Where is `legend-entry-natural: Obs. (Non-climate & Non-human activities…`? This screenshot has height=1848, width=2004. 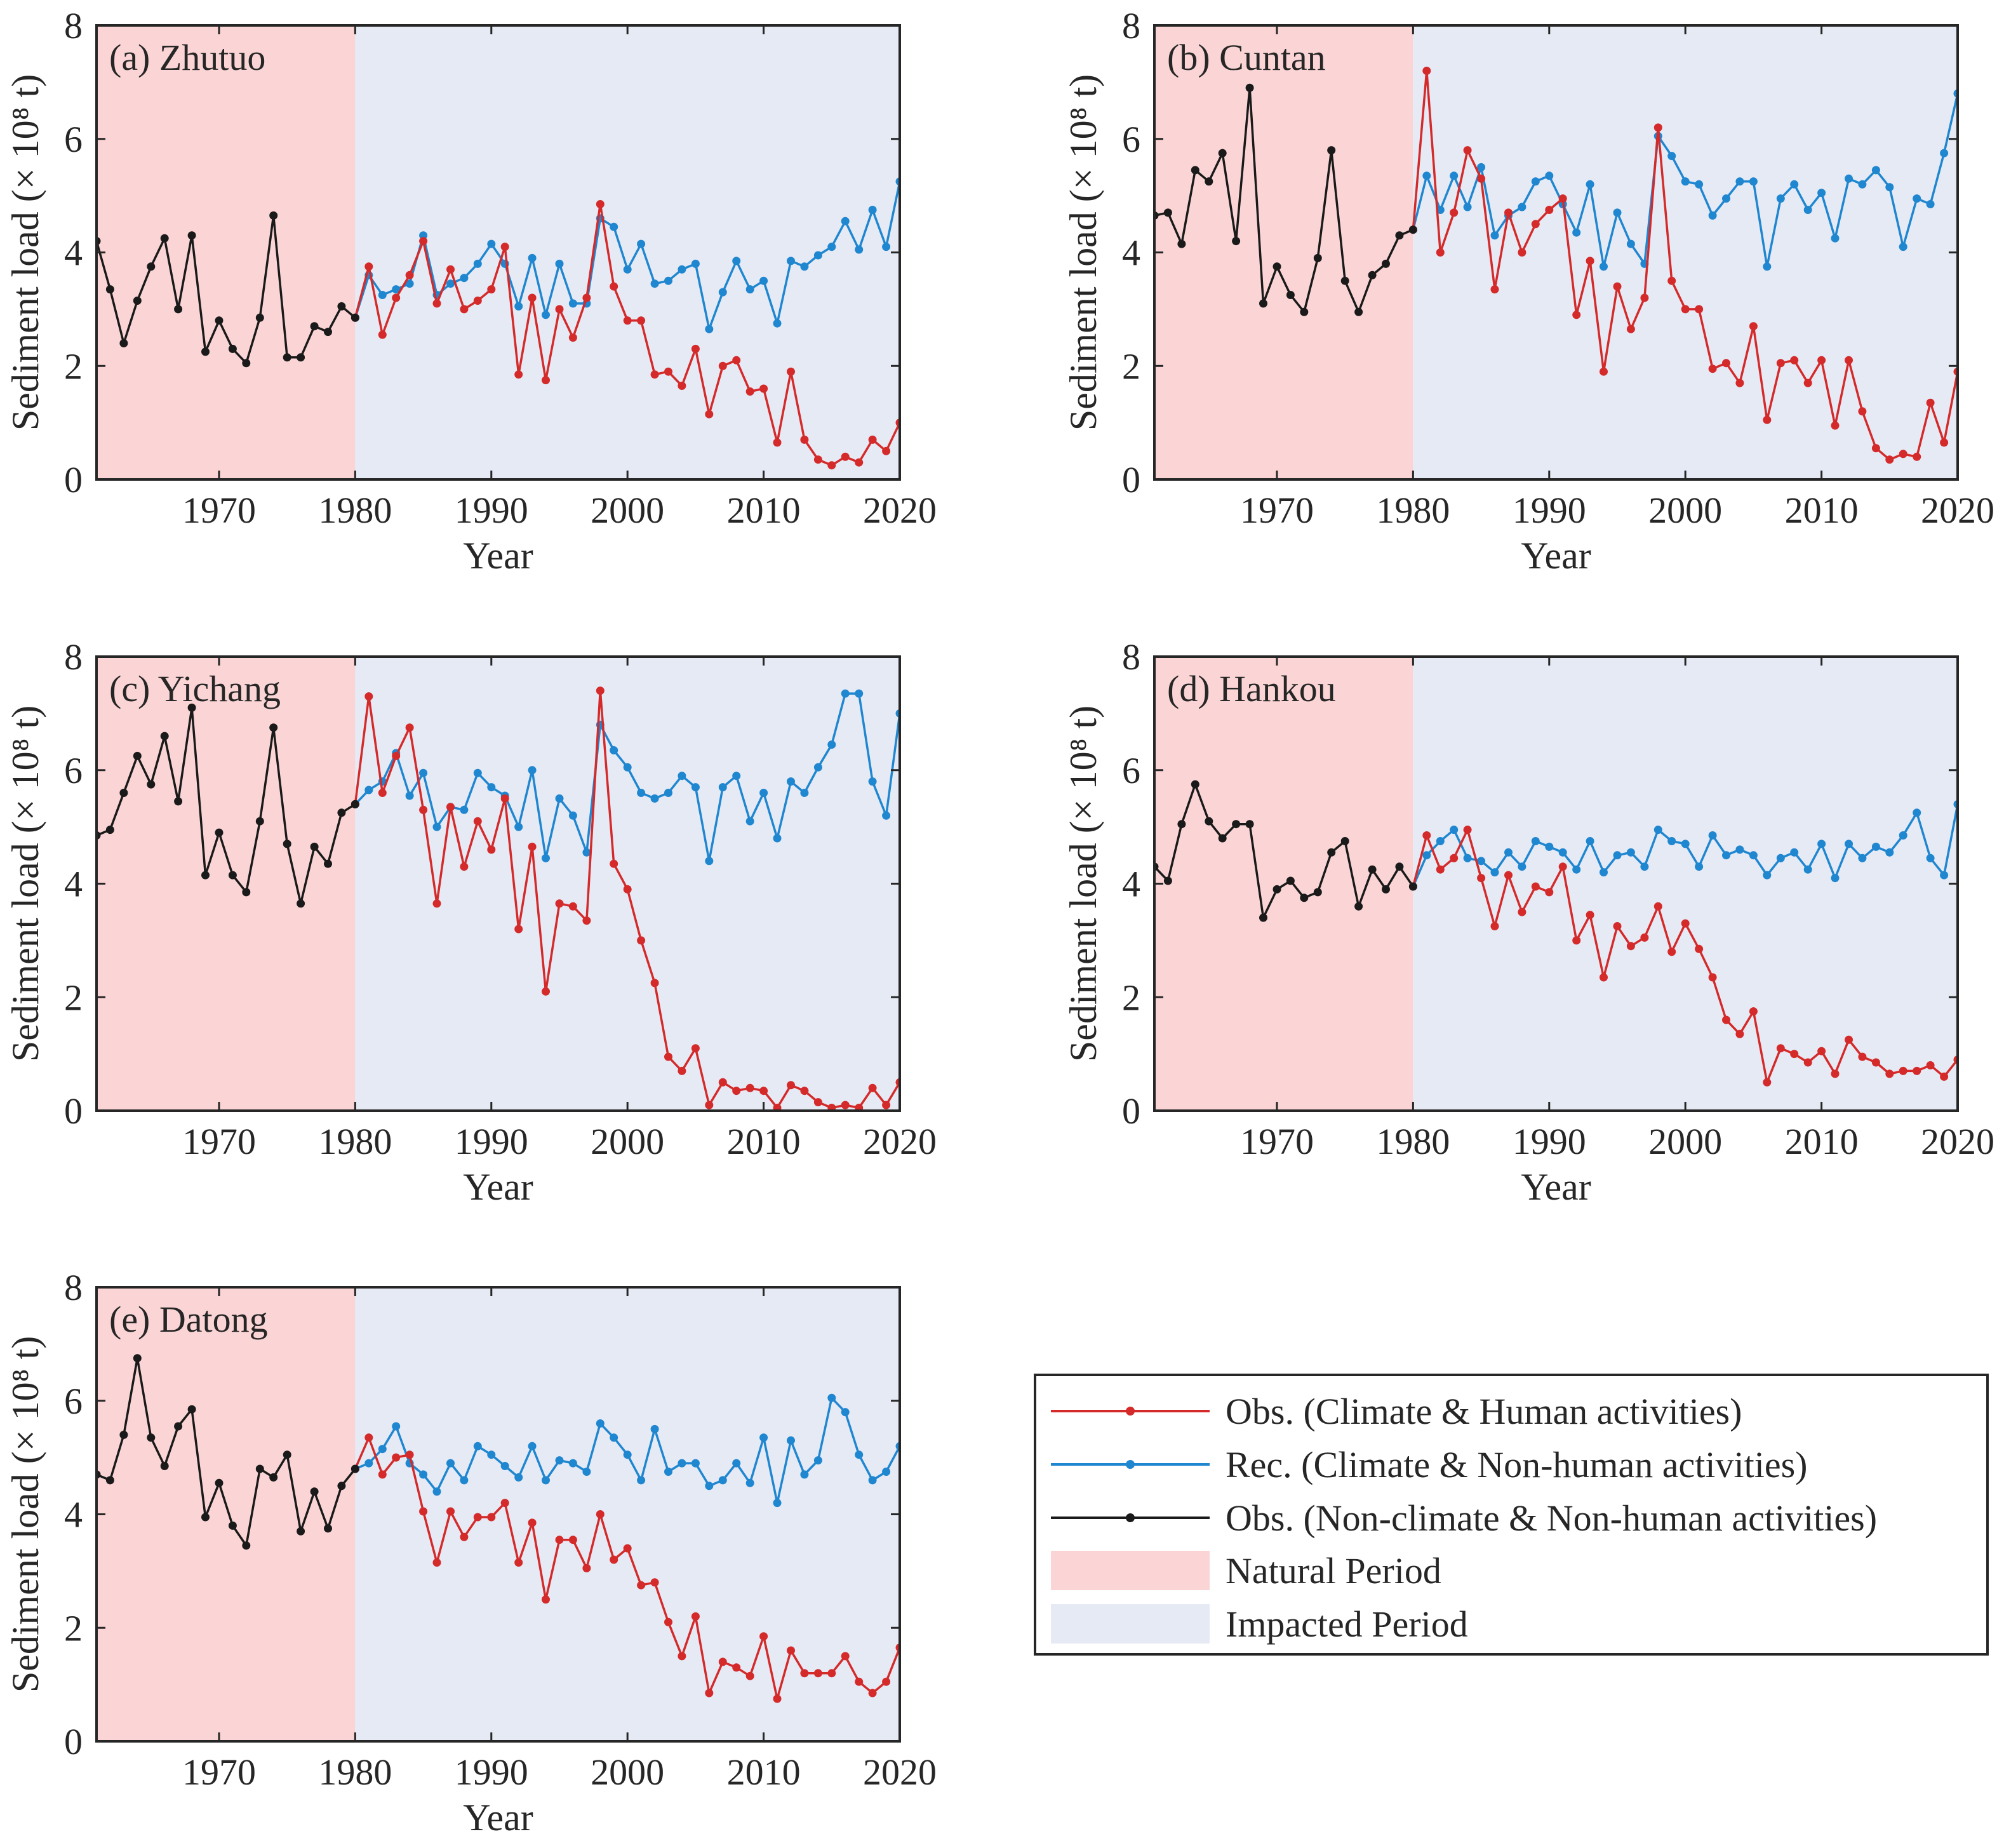
legend-entry-natural: Obs. (Non-climate & Non-human activities… is located at coordinates (1464, 1518).